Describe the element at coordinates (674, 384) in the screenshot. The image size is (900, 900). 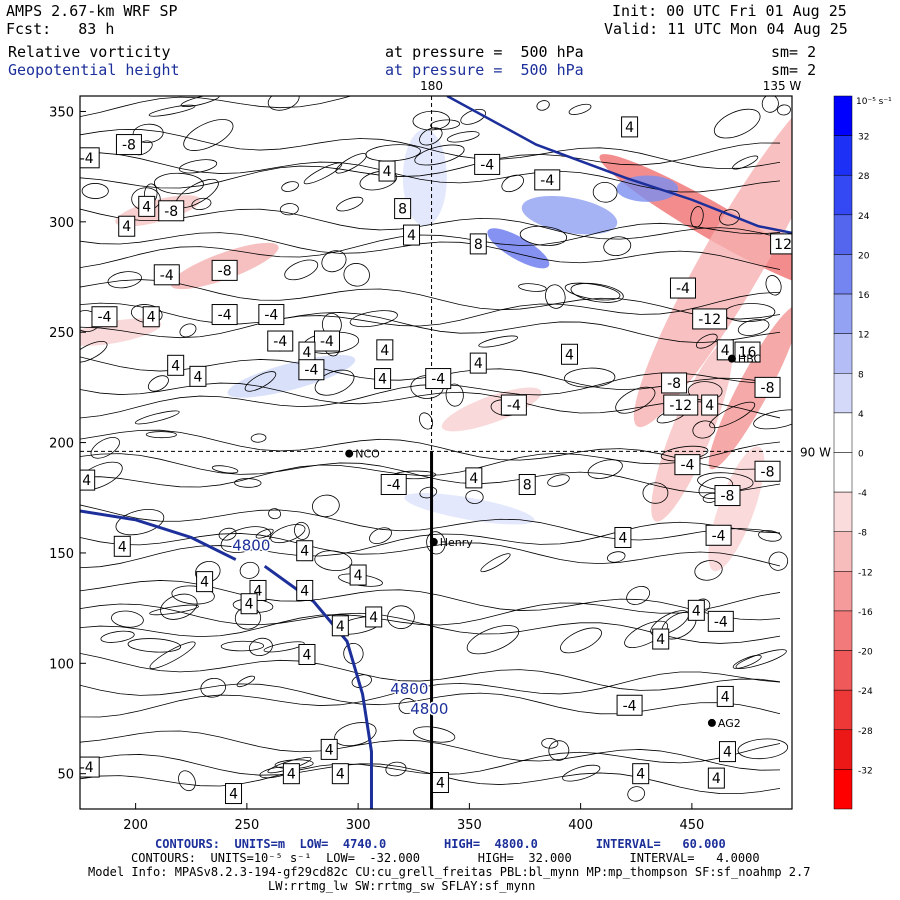
I see `vorticity-label-text: -8` at that location.